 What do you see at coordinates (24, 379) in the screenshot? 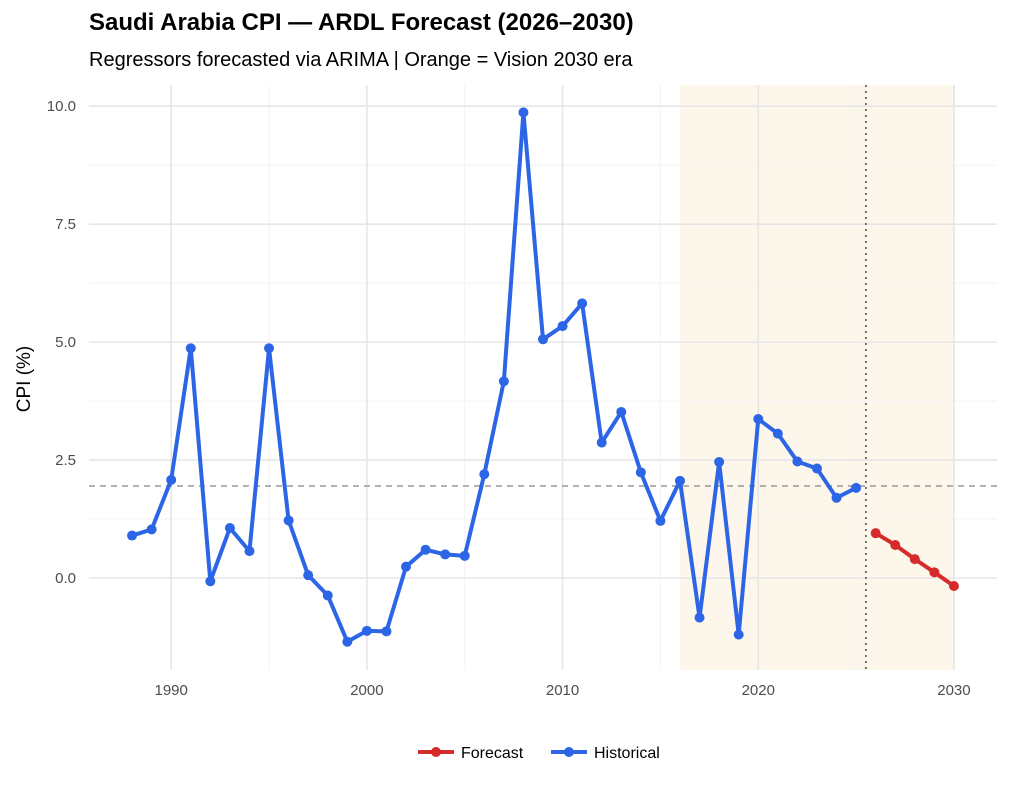
I see `y-axis-title: CPI (%)` at bounding box center [24, 379].